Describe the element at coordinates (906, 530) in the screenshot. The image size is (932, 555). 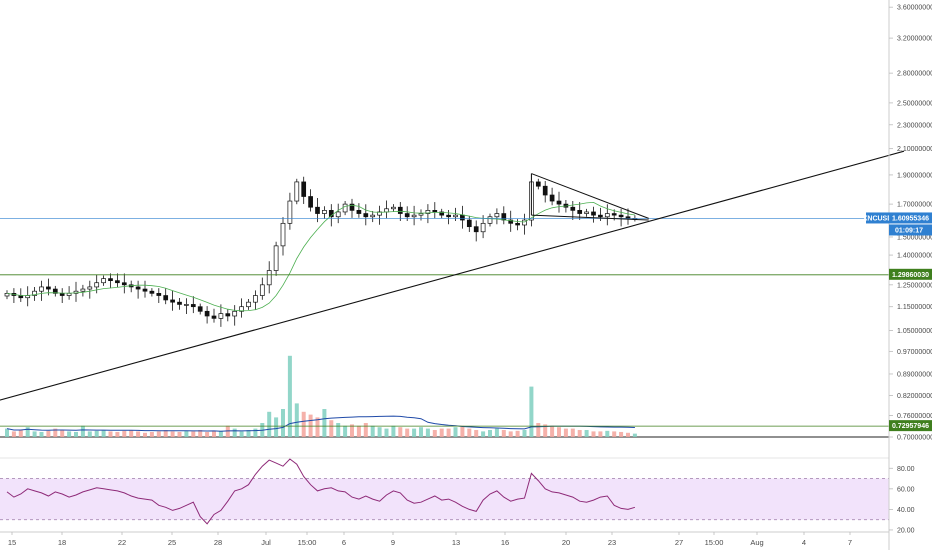
I see `rsi-tick-label: 20.00` at that location.